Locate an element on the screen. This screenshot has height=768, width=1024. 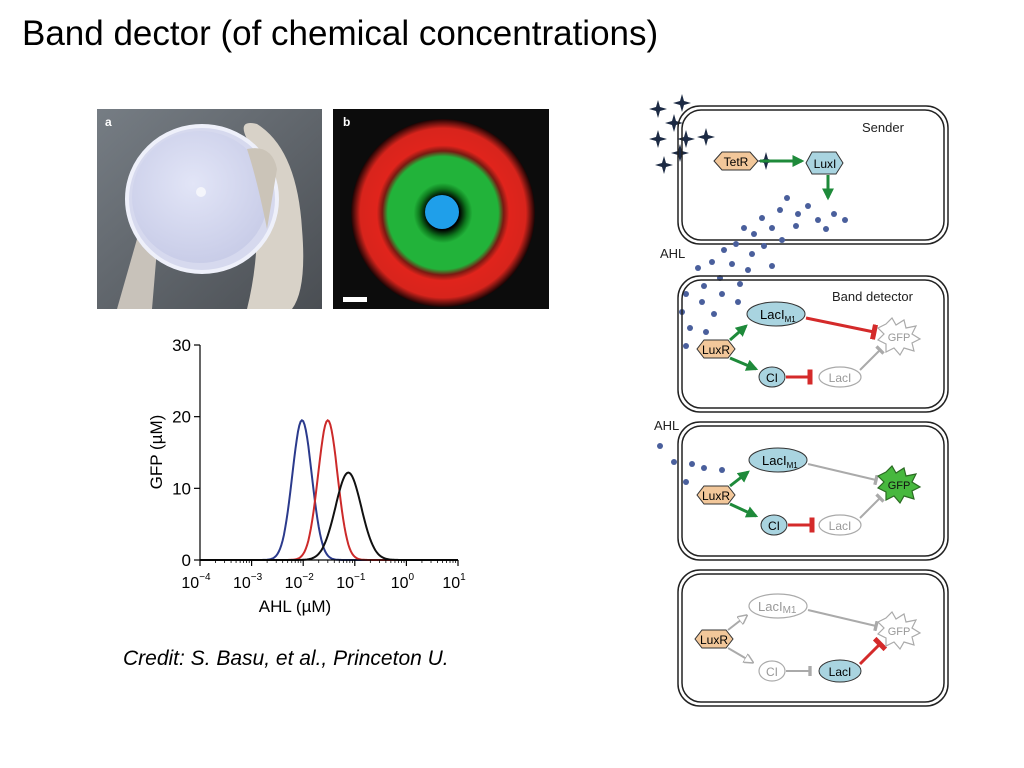
band-cell-2-outer is located at coordinates (813, 491).